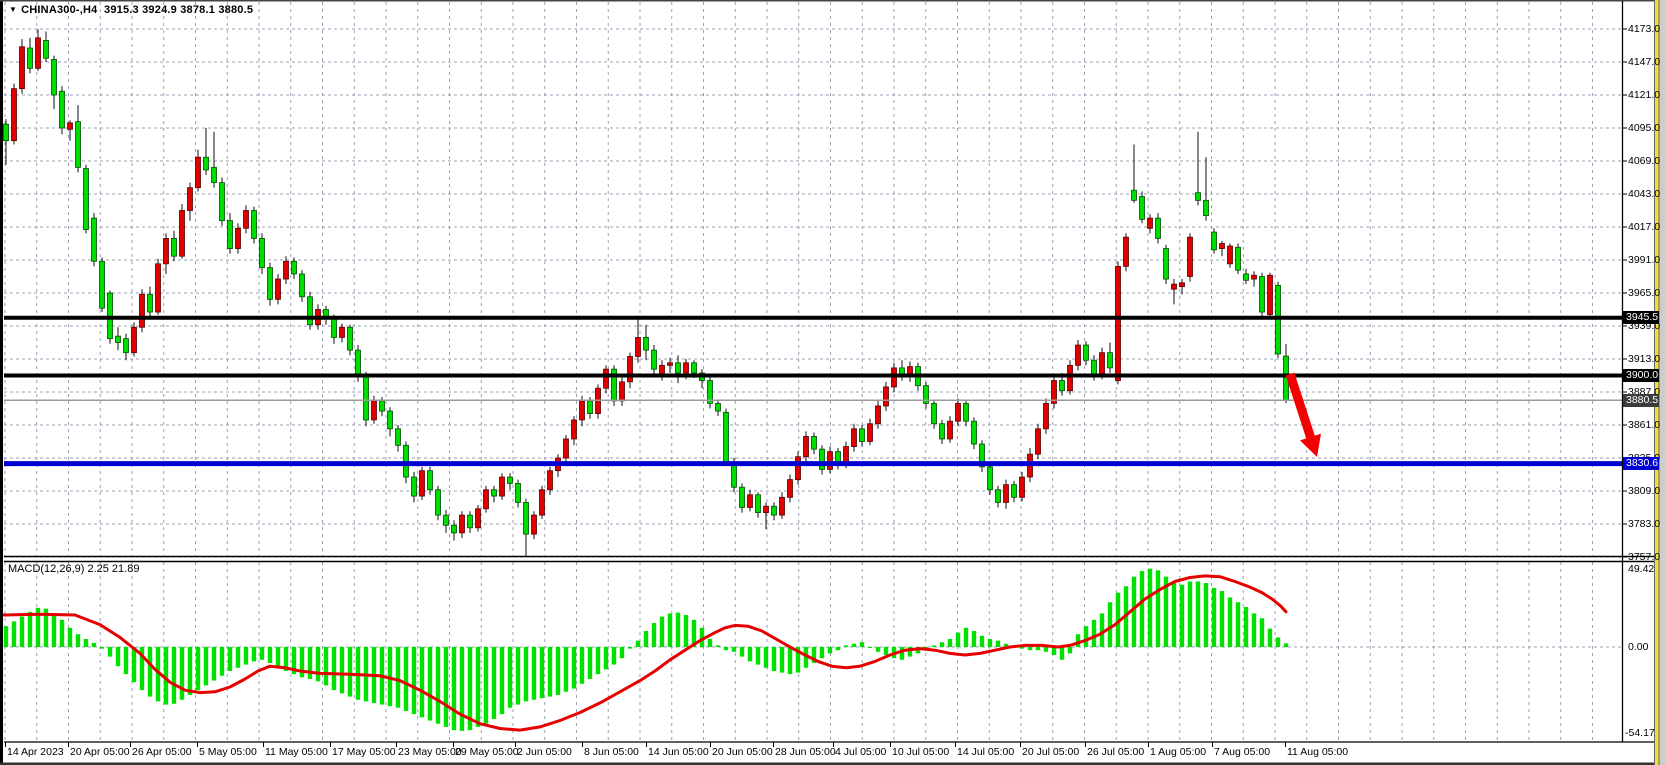 The image size is (1665, 765). Describe the element at coordinates (1303, 414) in the screenshot. I see `red-down-arrow` at that location.